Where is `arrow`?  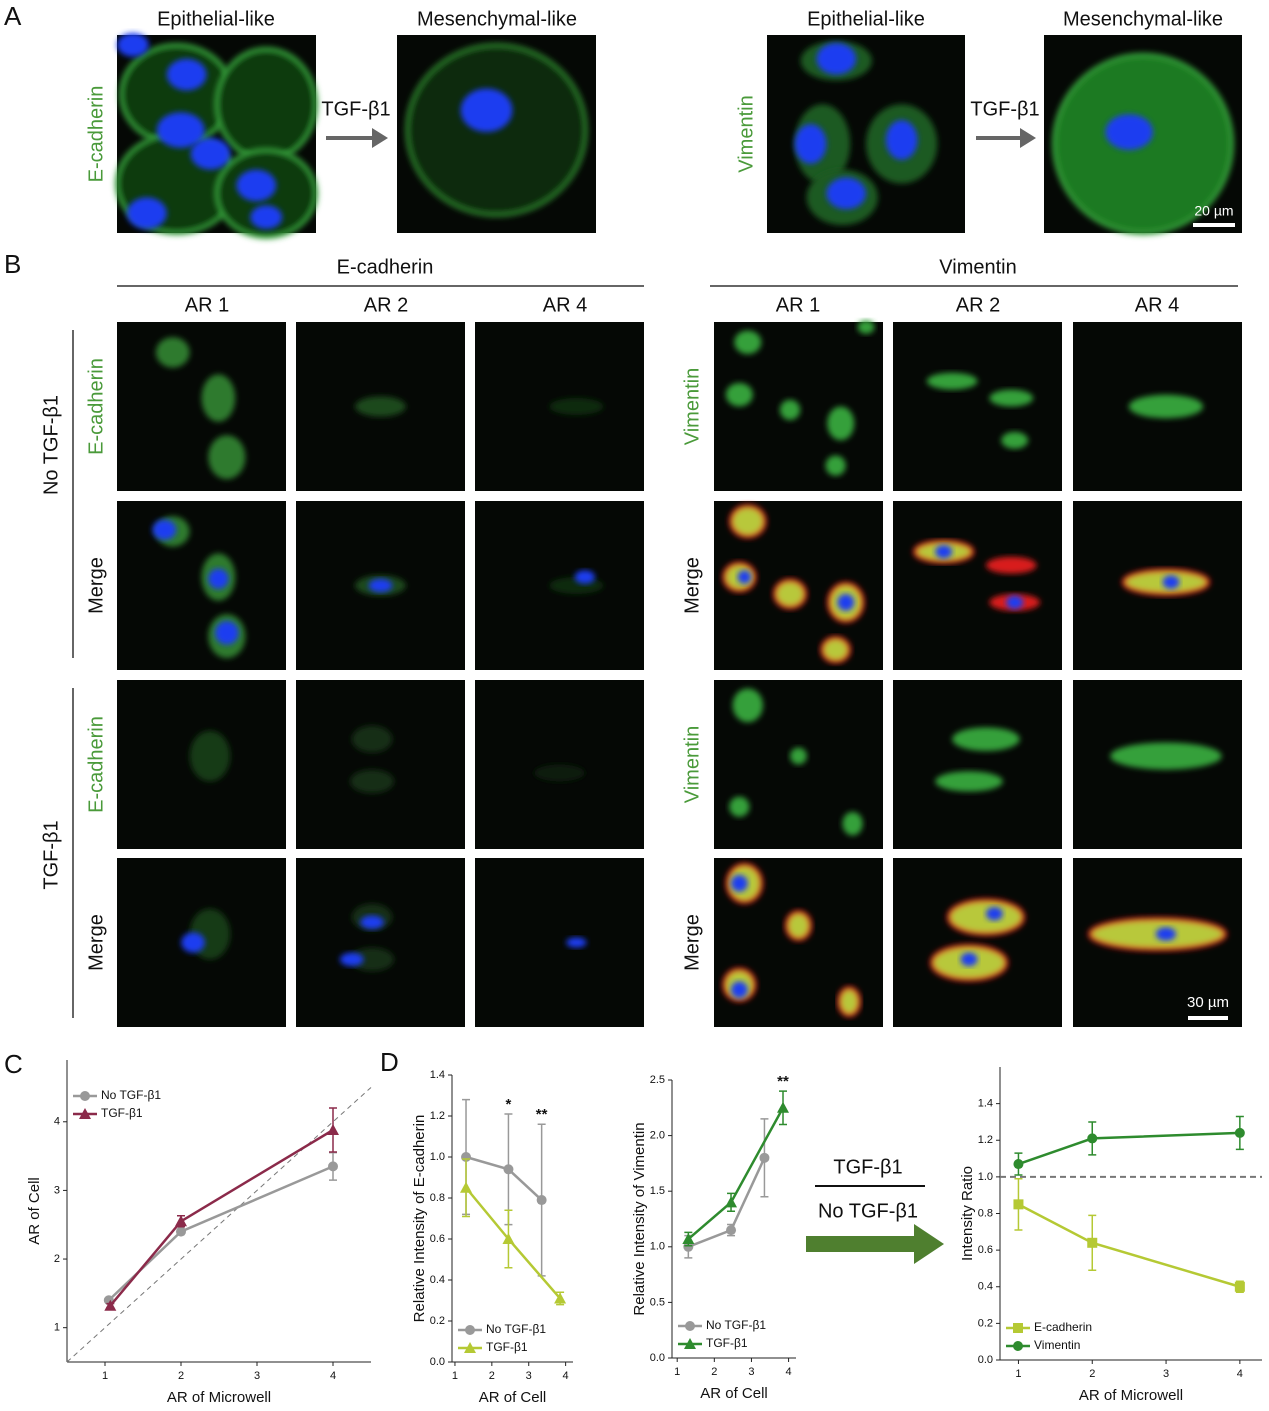 arrow is located at coordinates (1006, 138).